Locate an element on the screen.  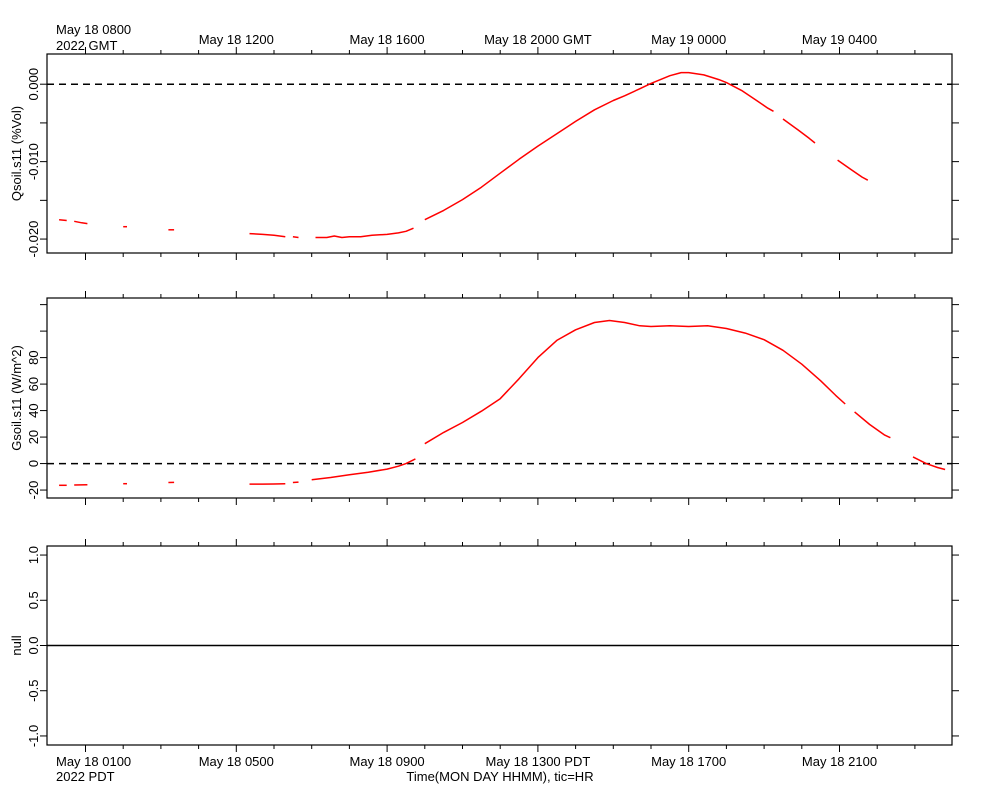
gmt-tick-label: May 18 1200 is located at coordinates (236, 39).